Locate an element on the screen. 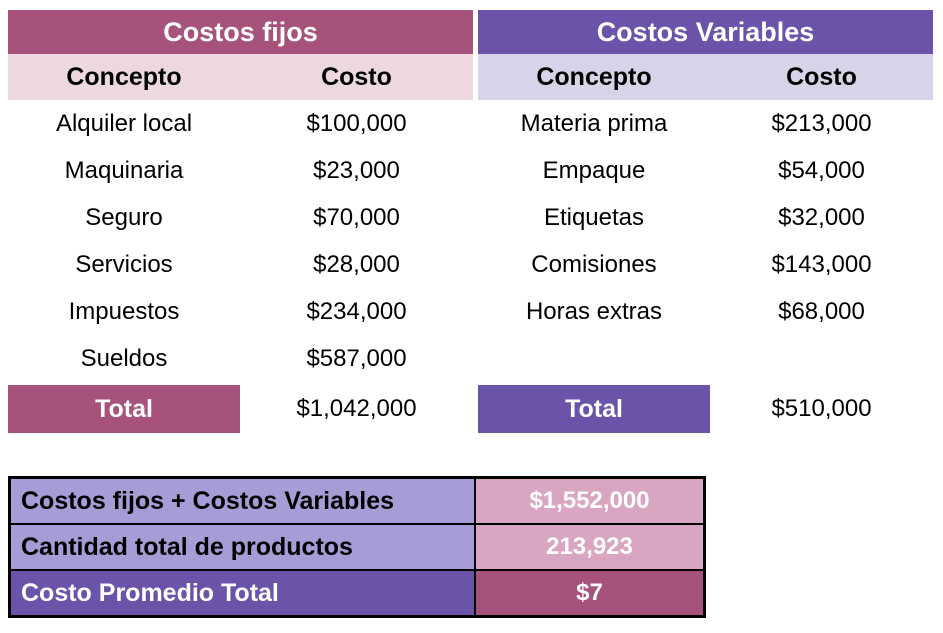 This screenshot has height=633, width=943. table-row: Empaque $54,000 is located at coordinates (705, 170).